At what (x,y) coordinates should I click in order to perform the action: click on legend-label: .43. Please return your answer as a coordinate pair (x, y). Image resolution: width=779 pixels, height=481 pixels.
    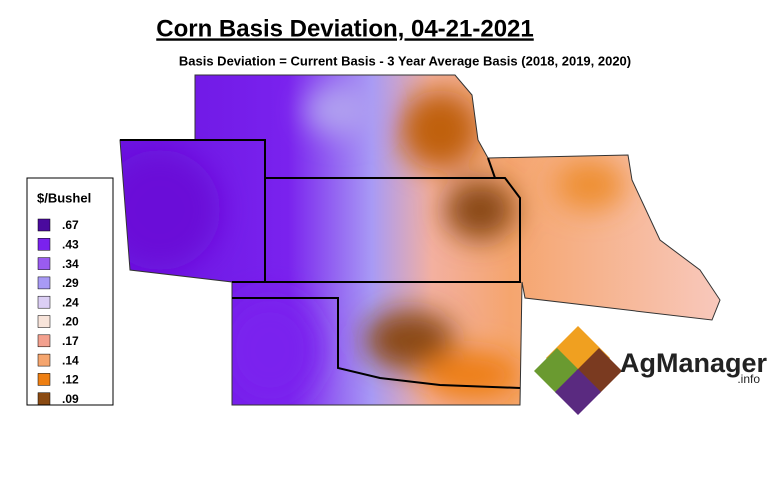
    Looking at the image, I should click on (70, 244).